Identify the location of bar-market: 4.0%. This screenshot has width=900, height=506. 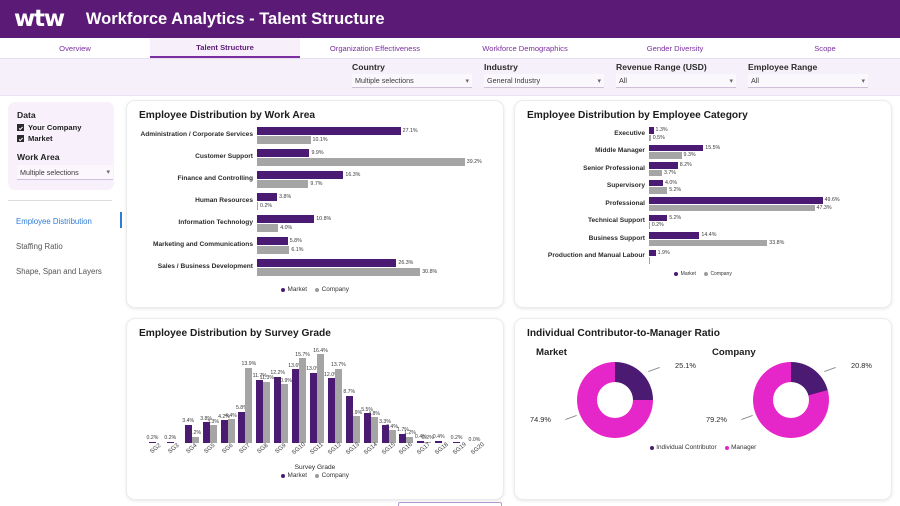
(764, 182).